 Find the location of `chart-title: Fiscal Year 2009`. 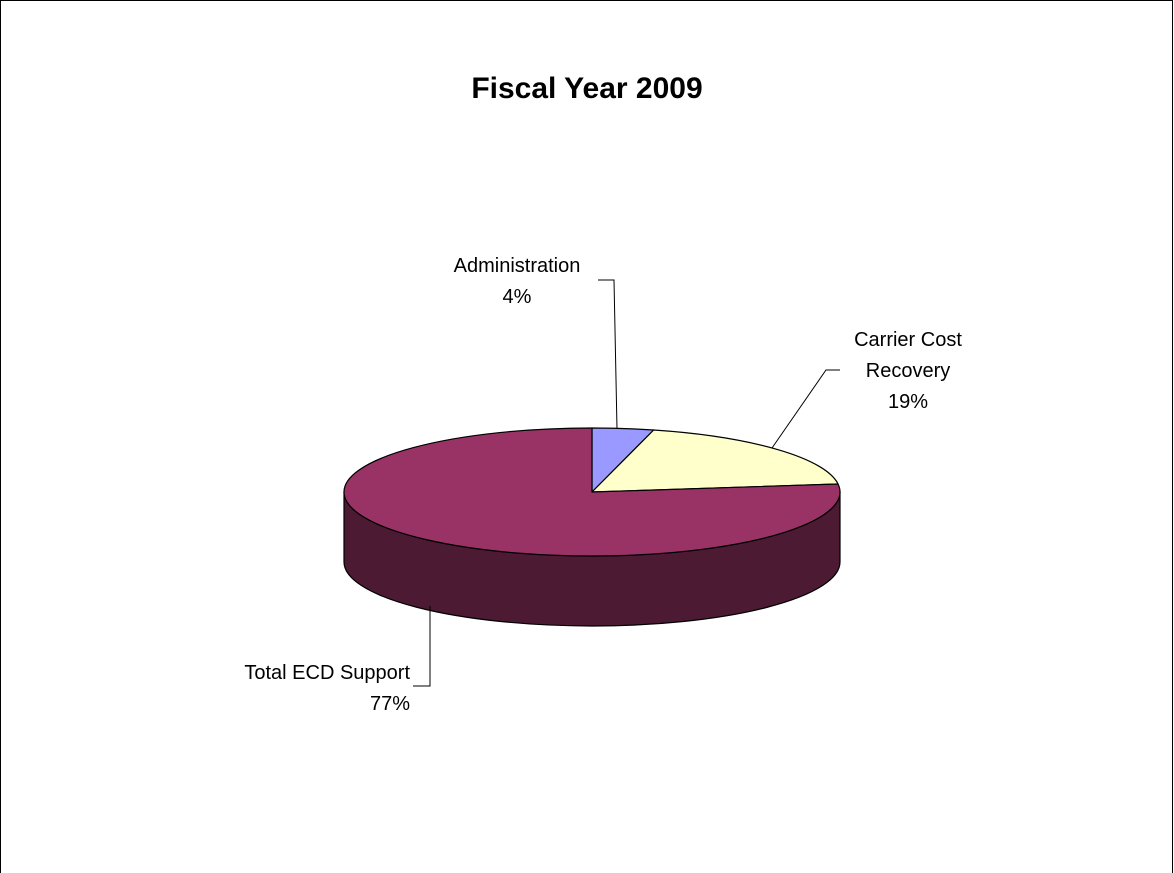

chart-title: Fiscal Year 2009 is located at coordinates (587, 88).